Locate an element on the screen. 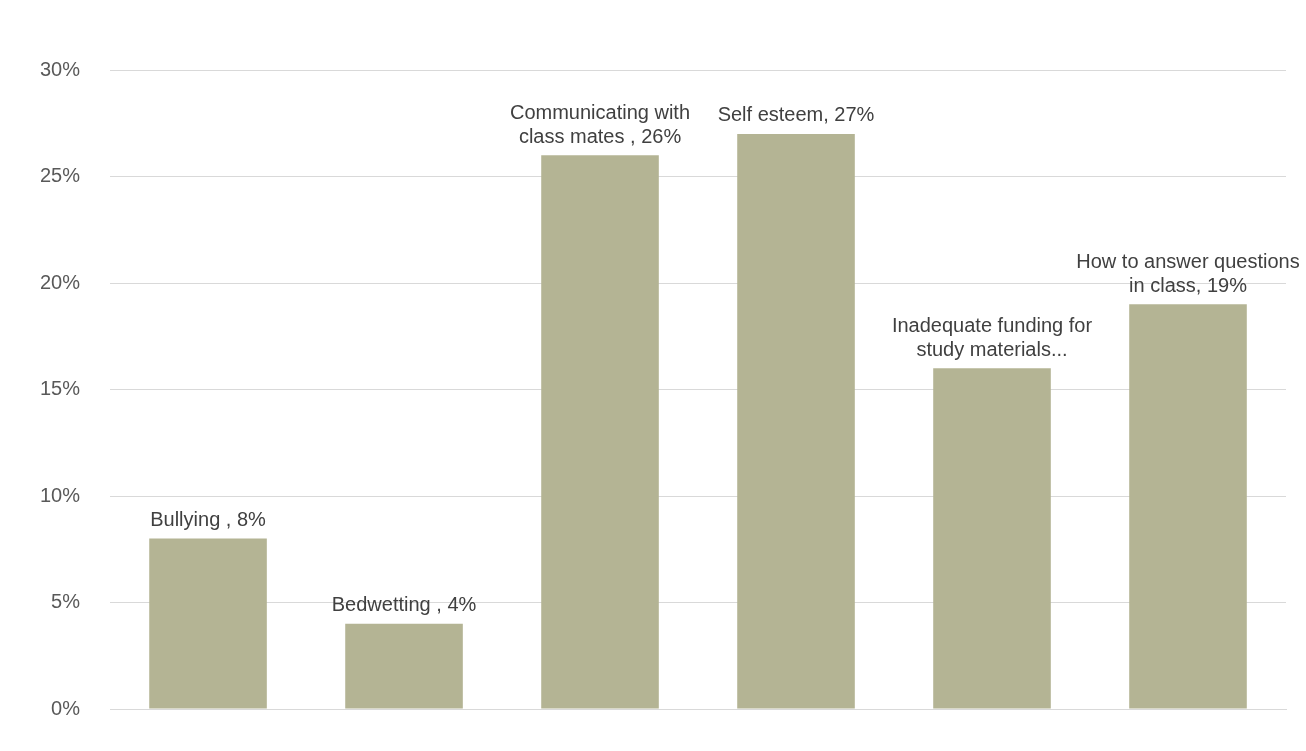  data-label: Bullying , 8% is located at coordinates (208, 519).